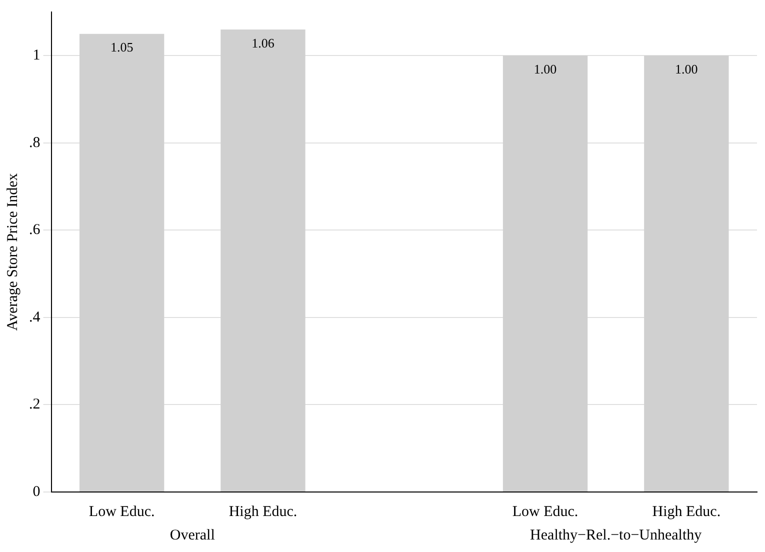  I want to click on text: Healthy−Rel.−to−Unhealthy, so click(616, 535).